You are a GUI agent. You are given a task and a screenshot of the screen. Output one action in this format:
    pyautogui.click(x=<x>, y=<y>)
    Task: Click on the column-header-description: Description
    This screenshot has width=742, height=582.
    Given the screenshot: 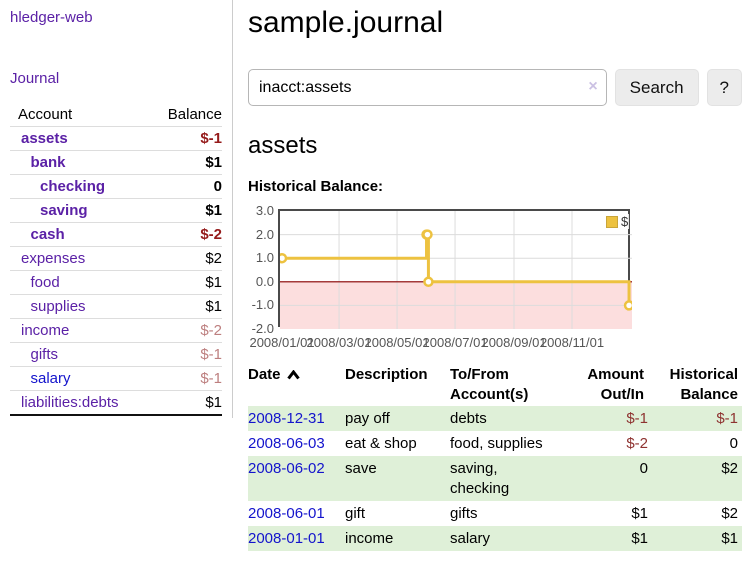 What is the action you would take?
    pyautogui.click(x=386, y=374)
    